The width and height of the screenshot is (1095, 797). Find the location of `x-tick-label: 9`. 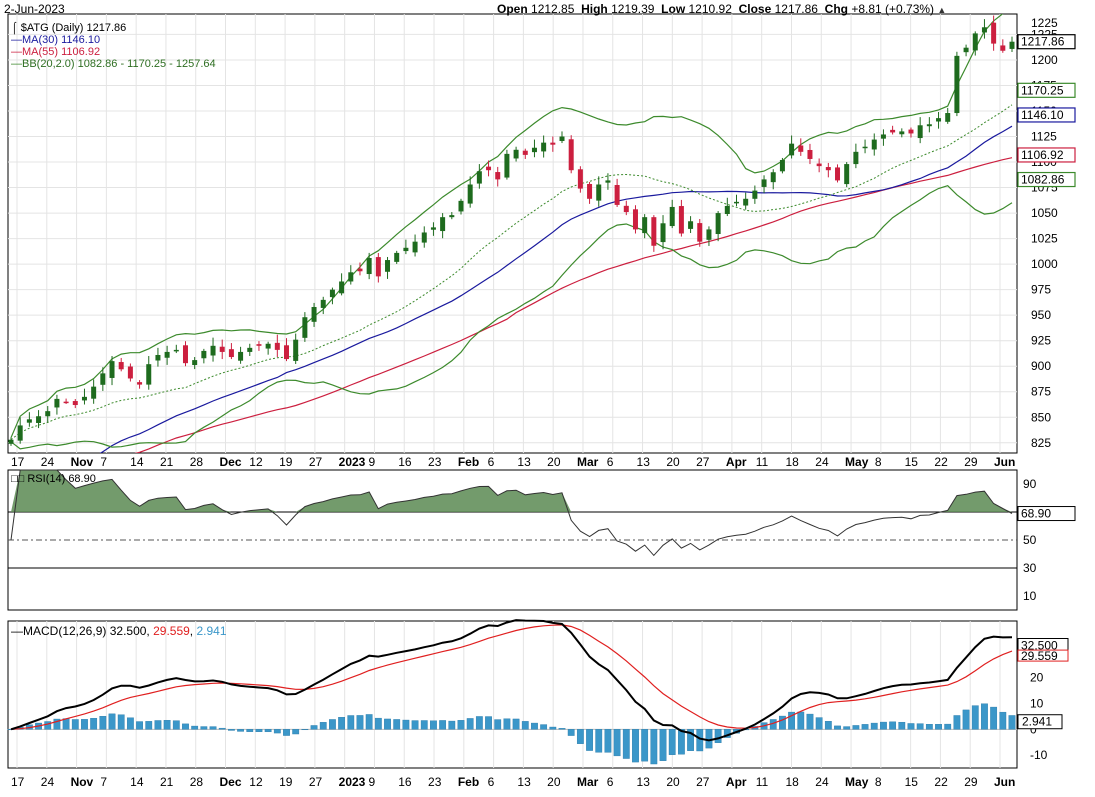

x-tick-label: 9 is located at coordinates (371, 462).